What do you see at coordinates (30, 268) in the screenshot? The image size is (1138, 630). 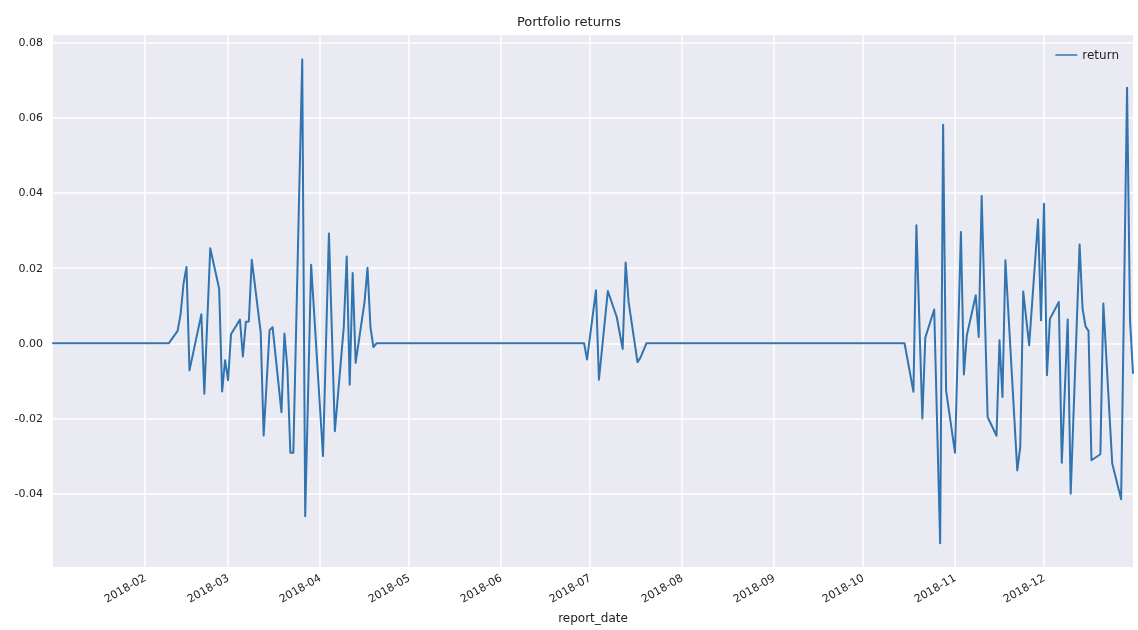 I see `y-tick-label: 0.02` at bounding box center [30, 268].